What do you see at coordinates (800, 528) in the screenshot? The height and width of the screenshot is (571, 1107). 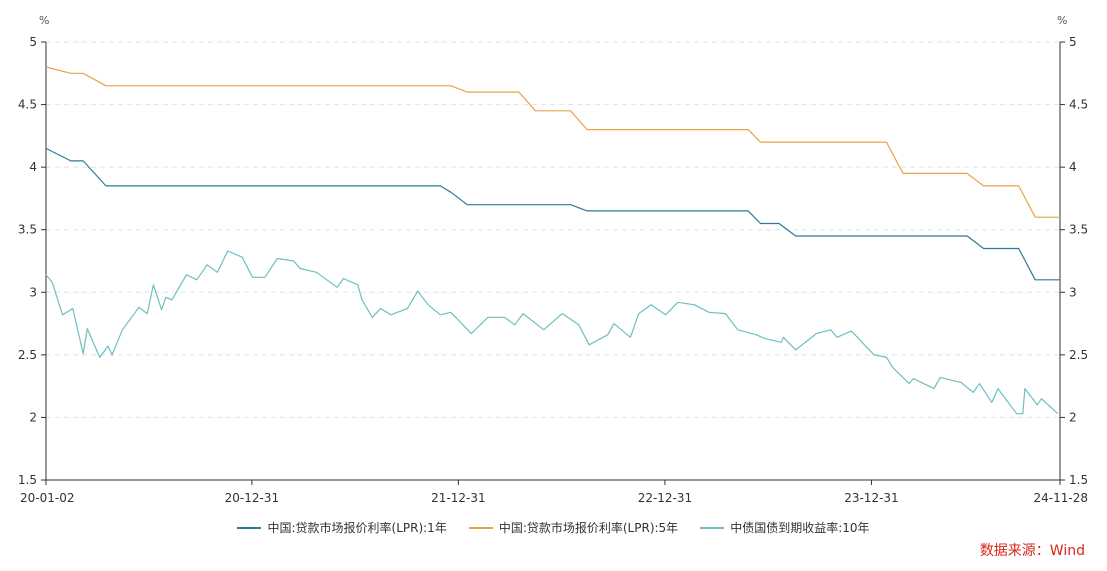 I see `legend-label: 中债国债到期收益率:10年` at bounding box center [800, 528].